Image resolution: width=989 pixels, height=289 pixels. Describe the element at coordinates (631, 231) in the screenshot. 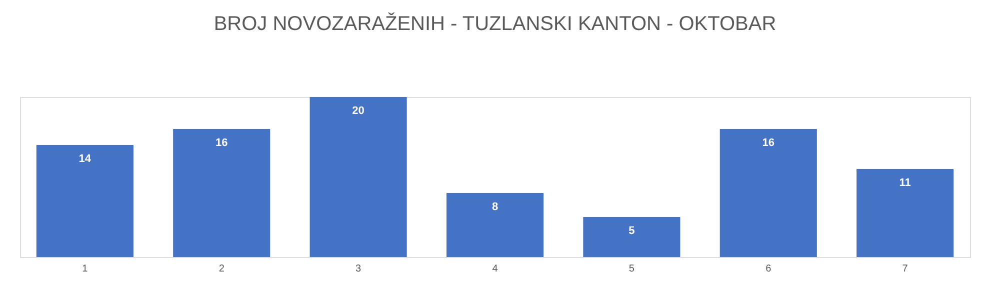

I see `data-label: 5` at that location.